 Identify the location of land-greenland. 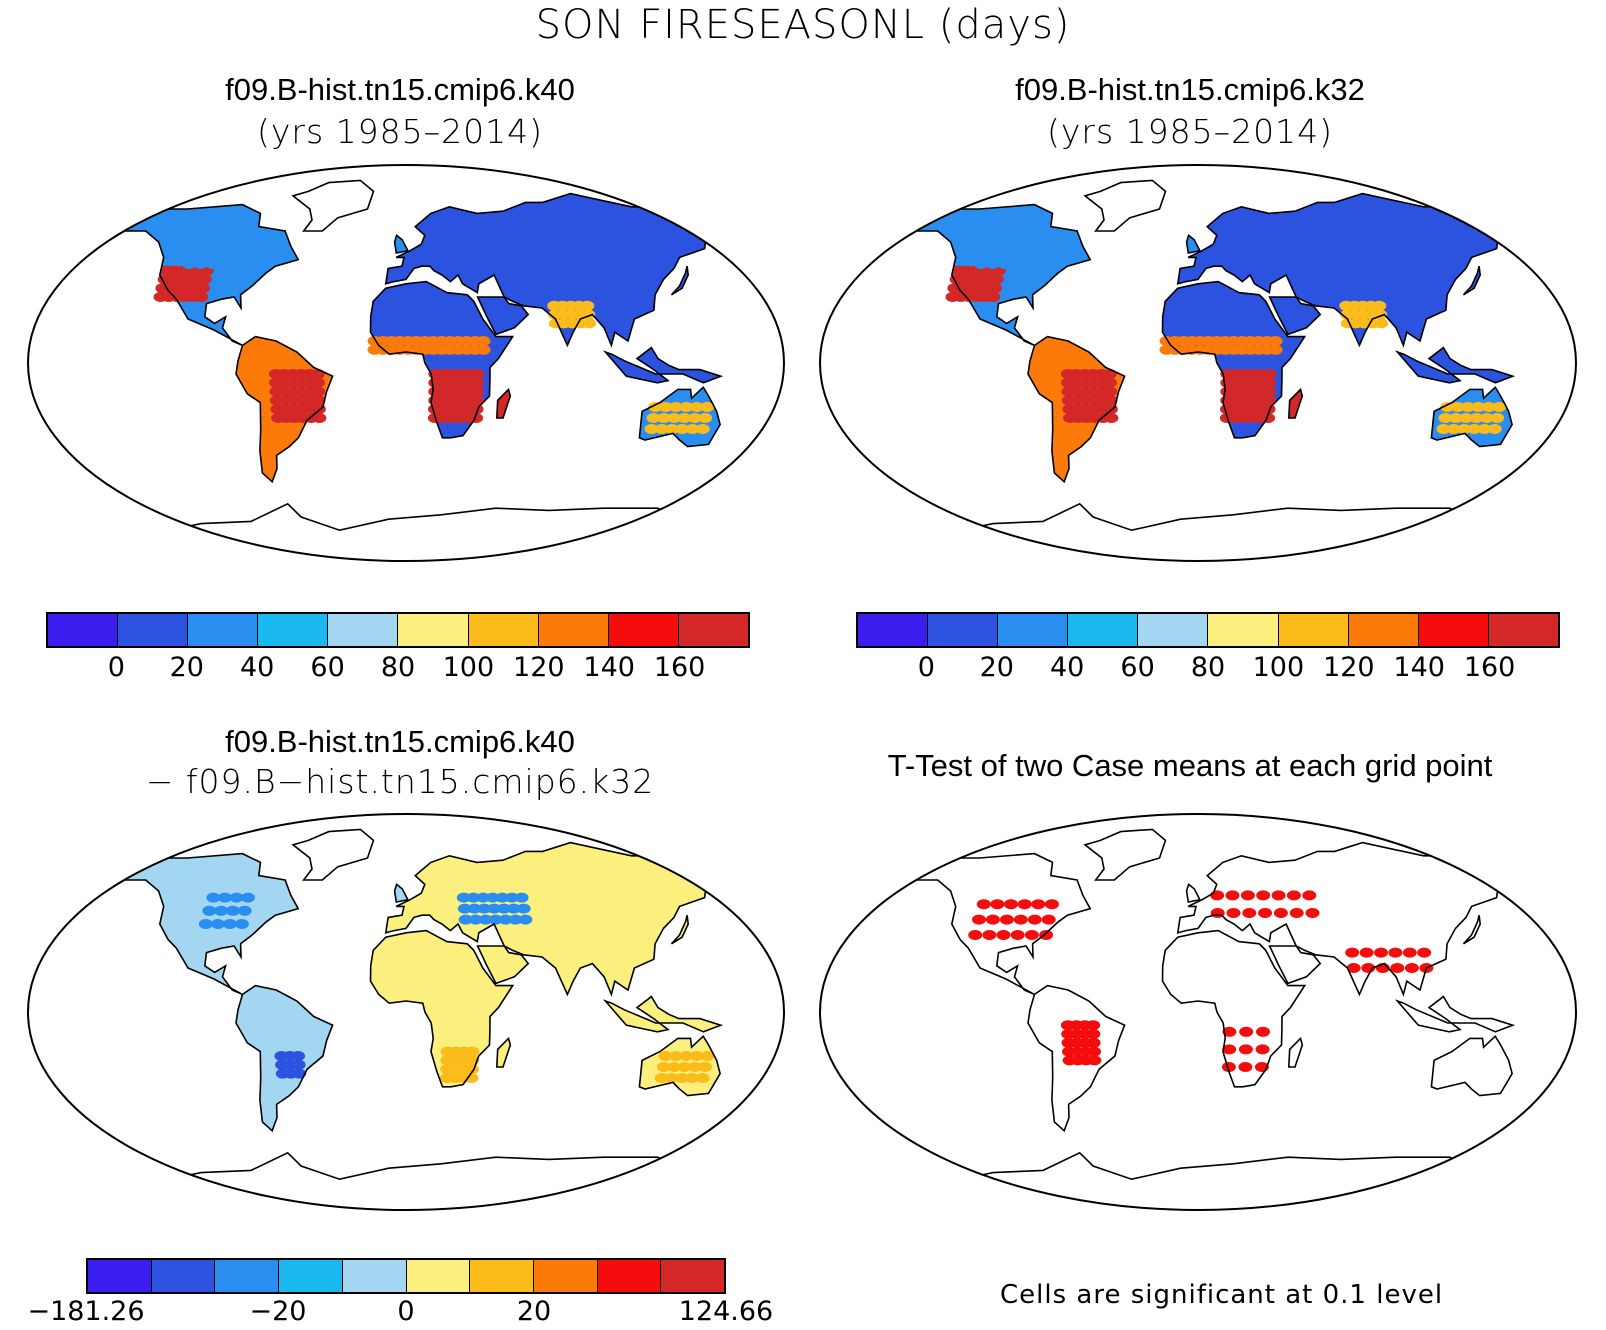
(1125, 854).